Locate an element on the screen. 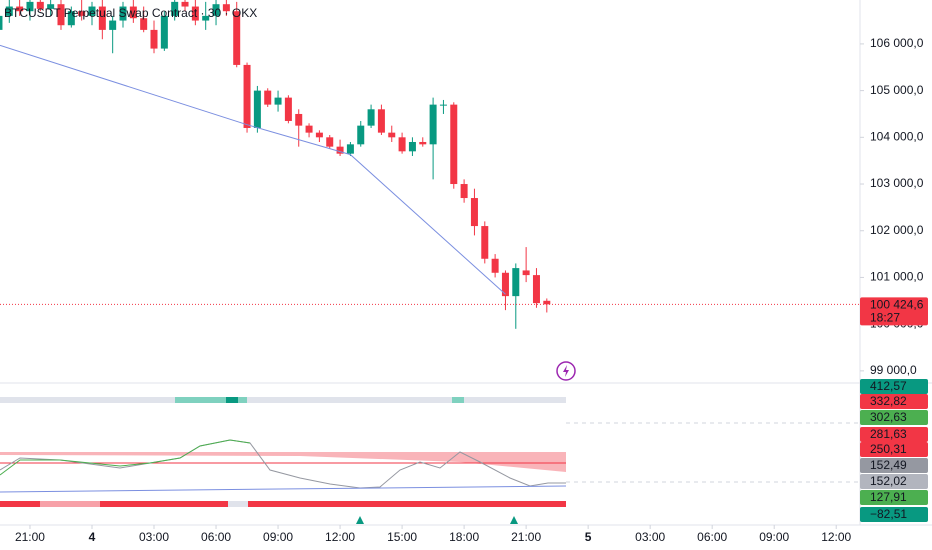 The image size is (932, 550). x-tick-label: 12:00 is located at coordinates (836, 537).